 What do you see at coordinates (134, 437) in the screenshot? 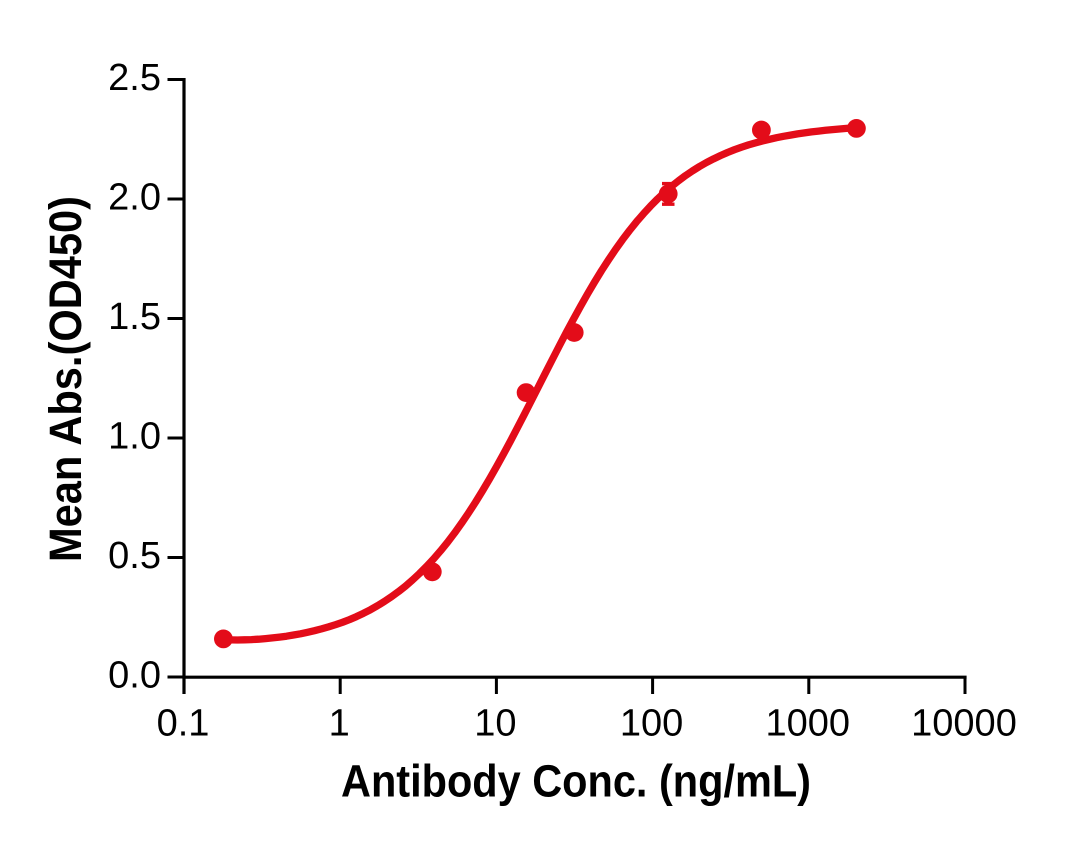
I see `svg-text: 1.0` at bounding box center [134, 437].